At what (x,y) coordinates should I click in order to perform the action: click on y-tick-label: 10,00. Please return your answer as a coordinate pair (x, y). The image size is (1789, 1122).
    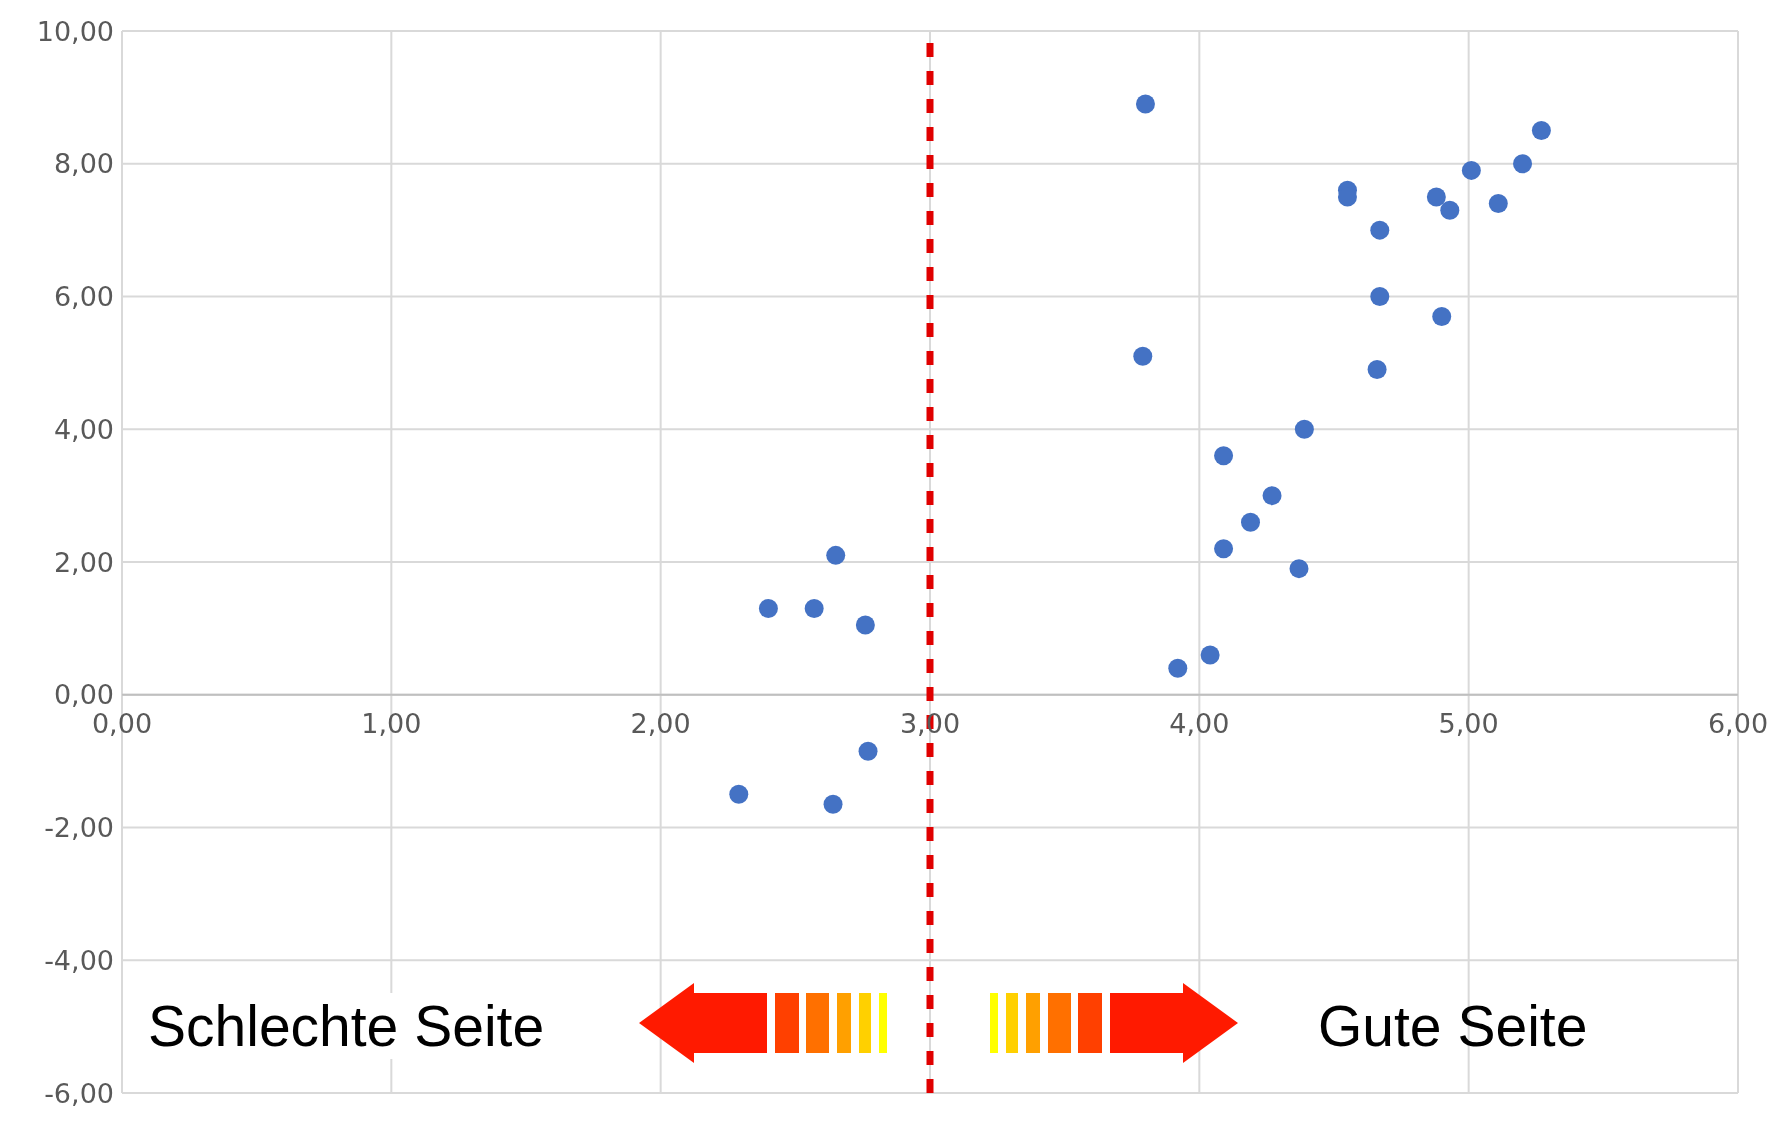
    Looking at the image, I should click on (75, 31).